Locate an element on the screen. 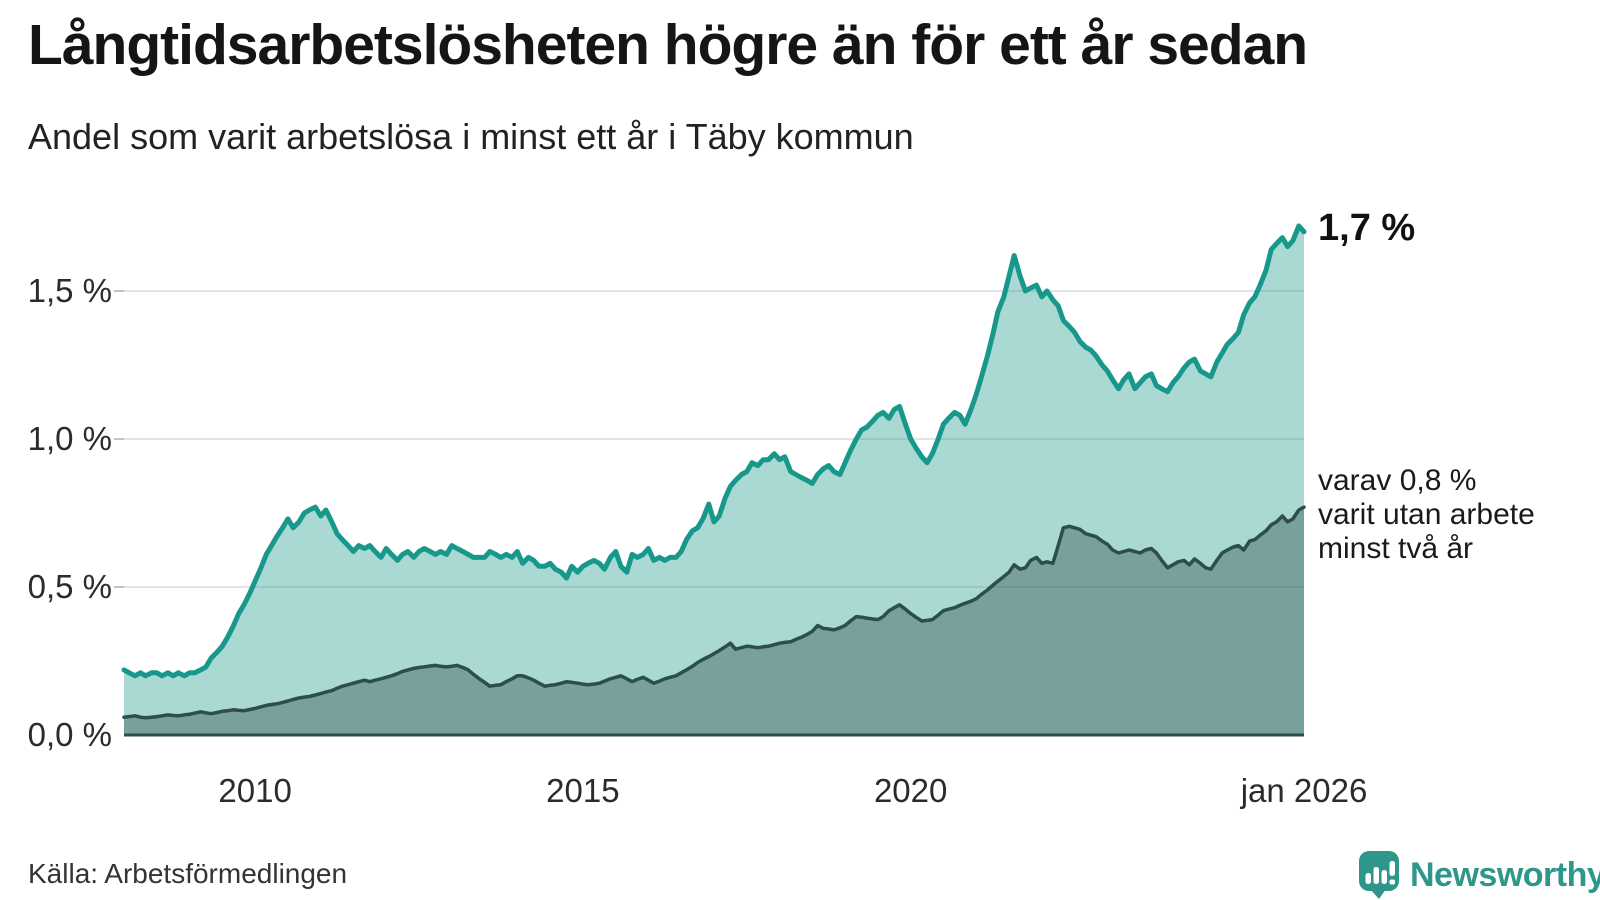 The width and height of the screenshot is (1600, 900). x-tick-label: 2010 is located at coordinates (255, 790).